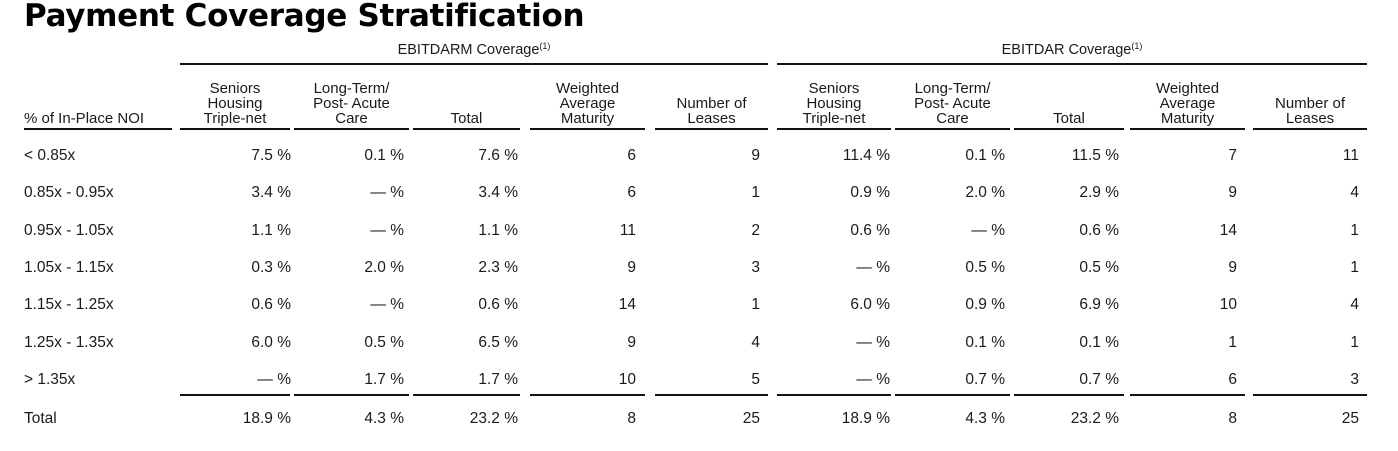  What do you see at coordinates (627, 379) in the screenshot?
I see `cell-wam-ebitdarm: 10` at bounding box center [627, 379].